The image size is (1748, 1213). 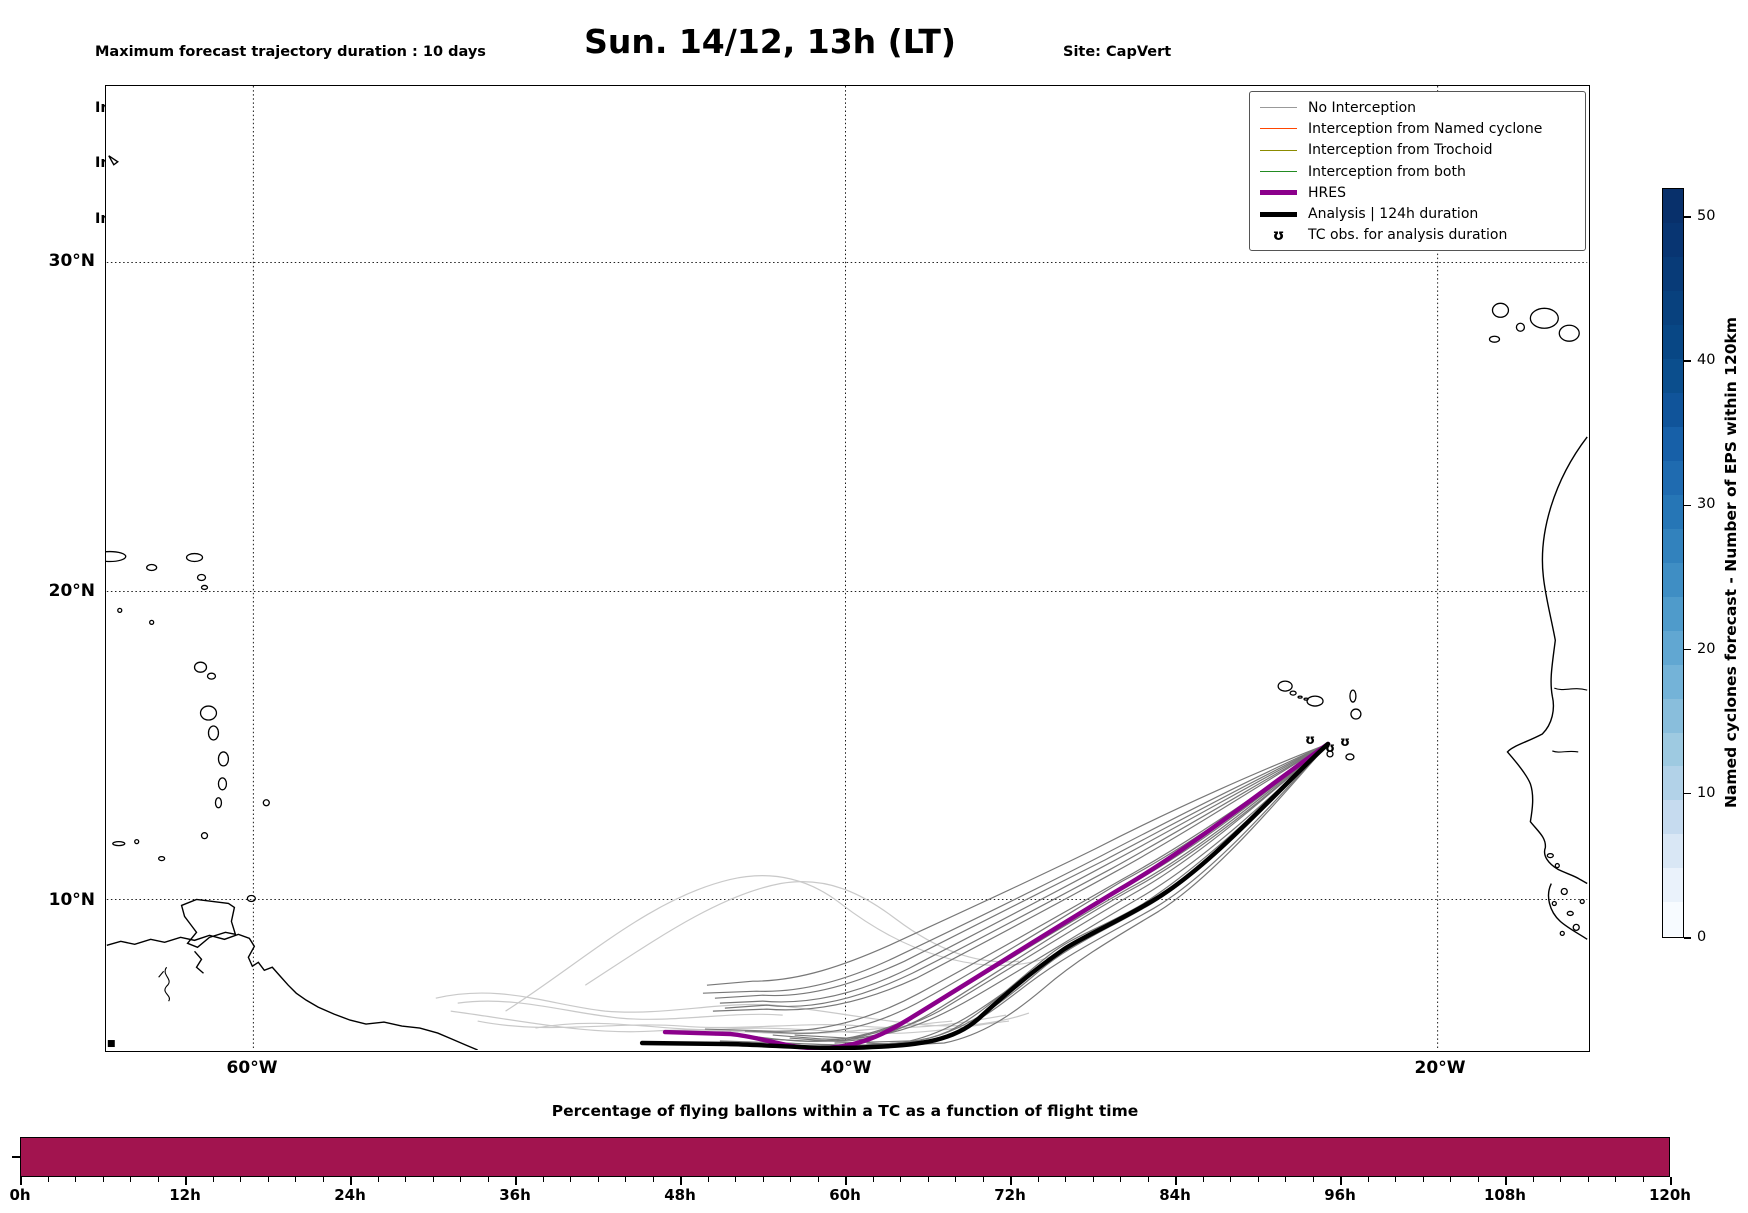 I want to click on ensemble-trajectories, so click(x=1015, y=895).